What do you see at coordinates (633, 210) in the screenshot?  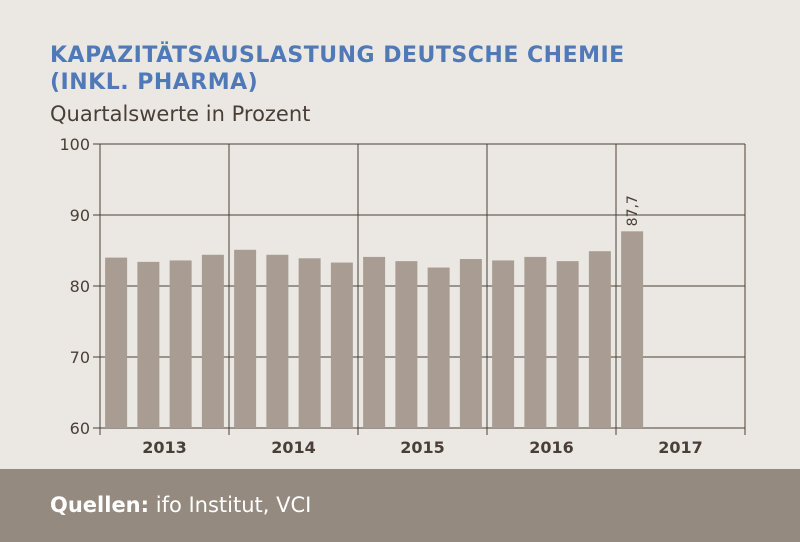 I see `bar-data-label: 87,7` at bounding box center [633, 210].